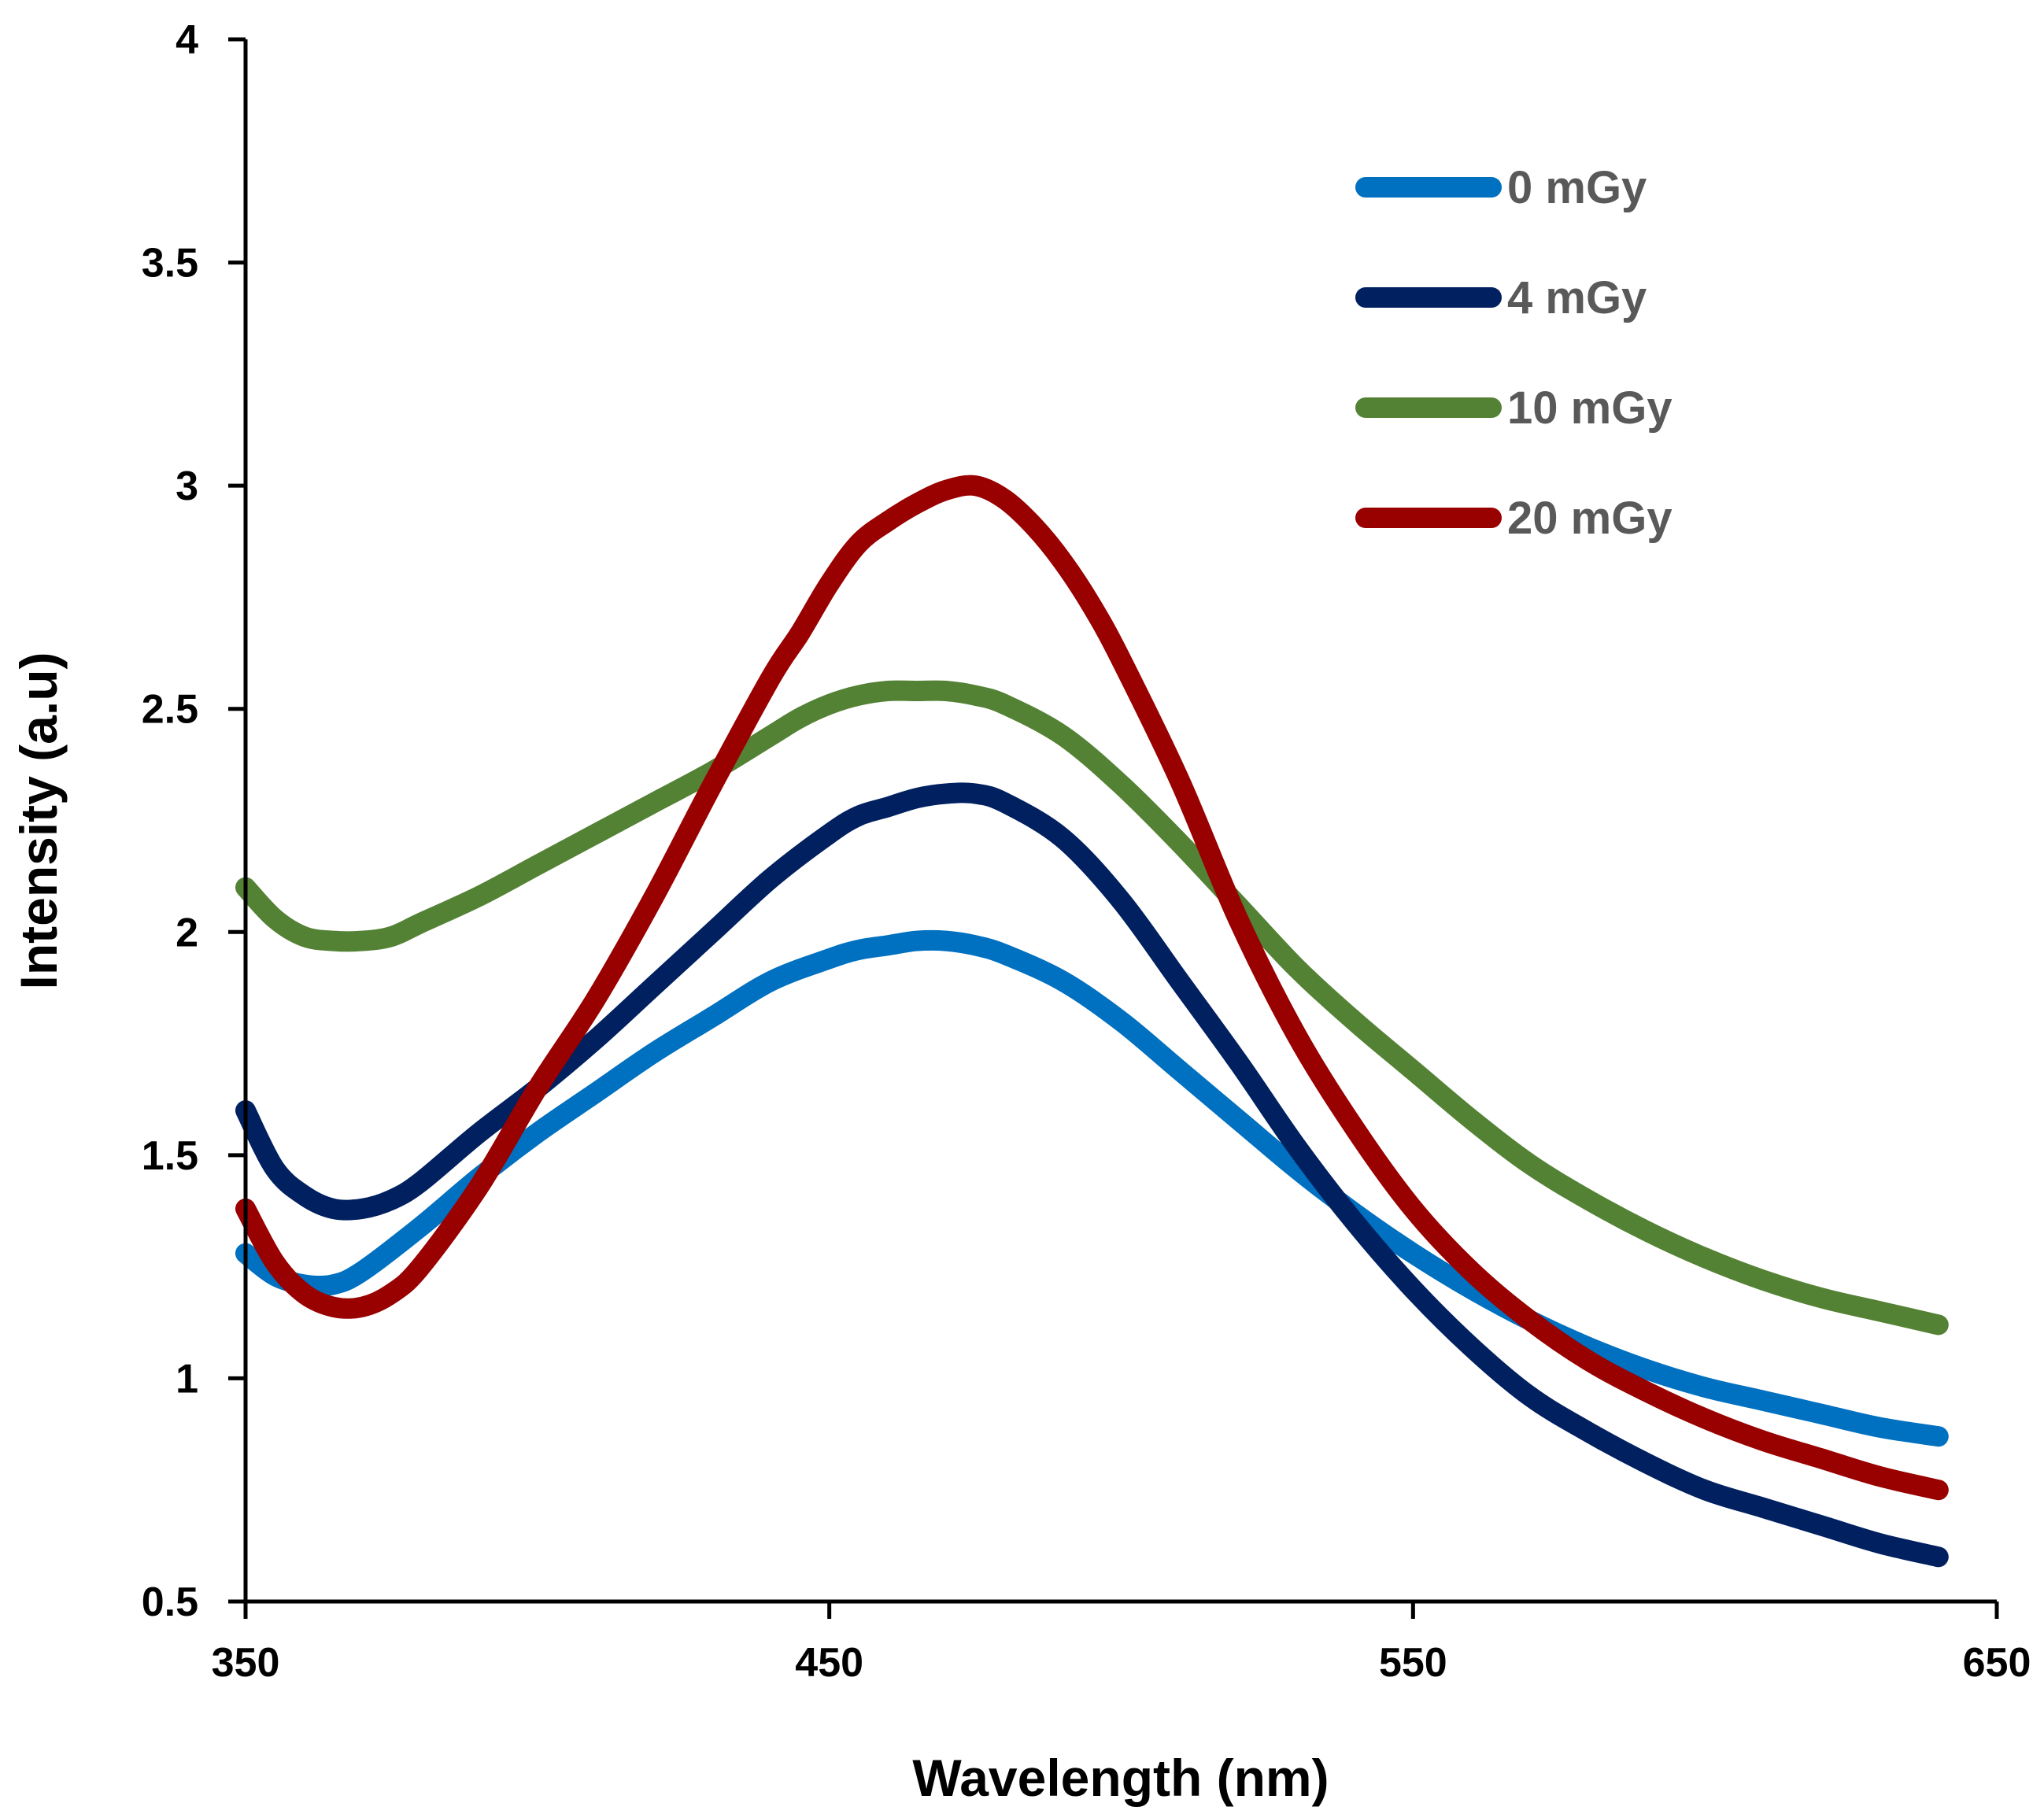 This screenshot has height=1814, width=2044. What do you see at coordinates (170, 263) in the screenshot?
I see `y-tick-label: 3.5` at bounding box center [170, 263].